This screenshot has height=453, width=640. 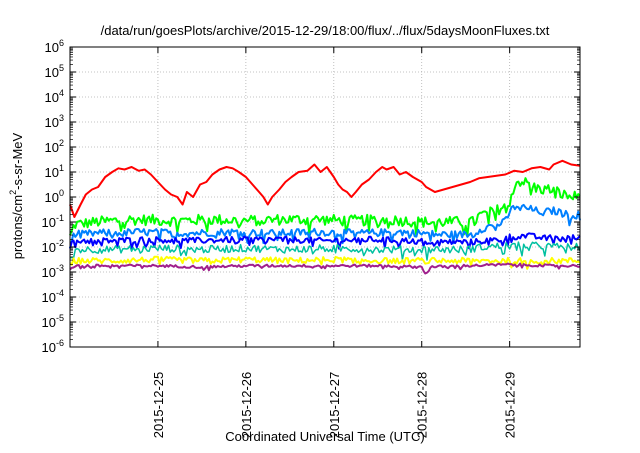 What do you see at coordinates (334, 405) in the screenshot?
I see `x-tick-label: 2015-12-27` at bounding box center [334, 405].